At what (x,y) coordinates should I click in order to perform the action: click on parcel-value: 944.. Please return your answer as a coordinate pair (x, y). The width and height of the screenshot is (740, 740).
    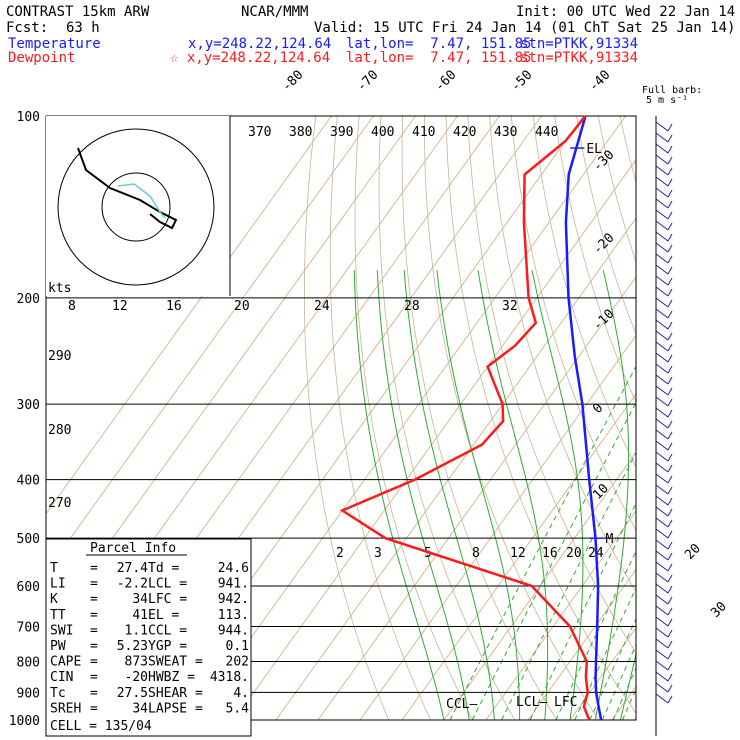
    Looking at the image, I should click on (233, 630).